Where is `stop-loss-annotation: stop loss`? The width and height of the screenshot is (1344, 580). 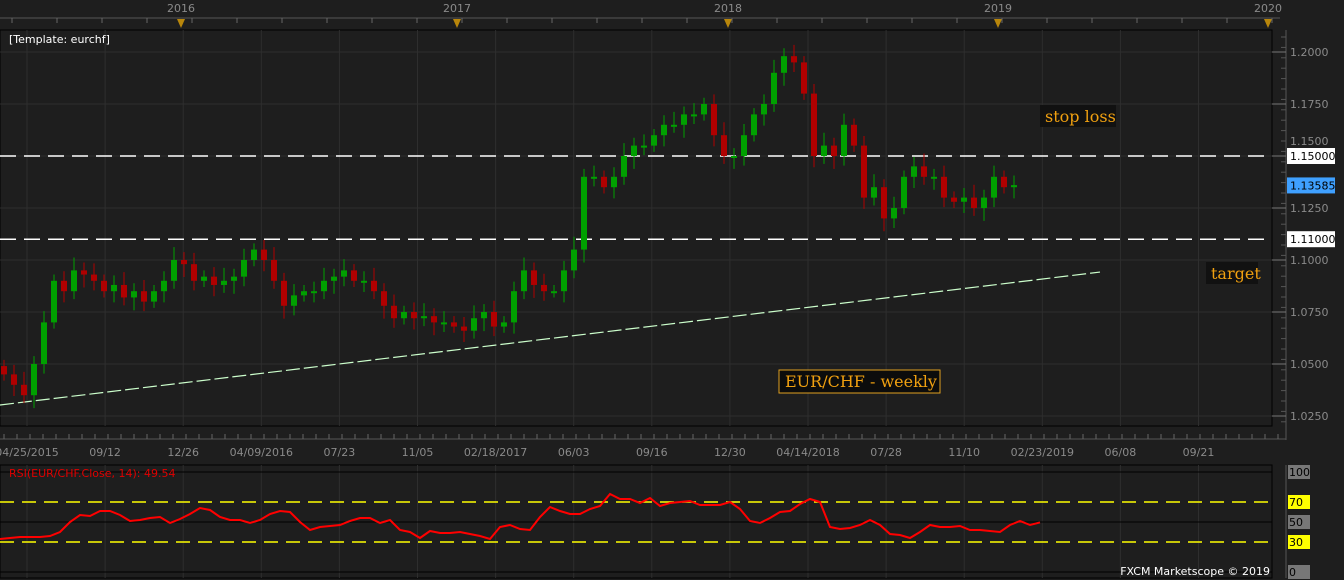
stop-loss-annotation: stop loss is located at coordinates (1078, 116).